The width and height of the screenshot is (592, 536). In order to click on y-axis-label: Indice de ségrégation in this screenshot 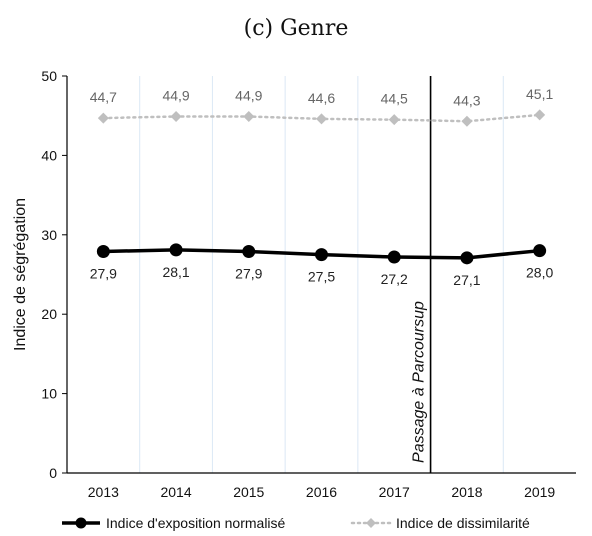, I will do `click(20, 274)`.